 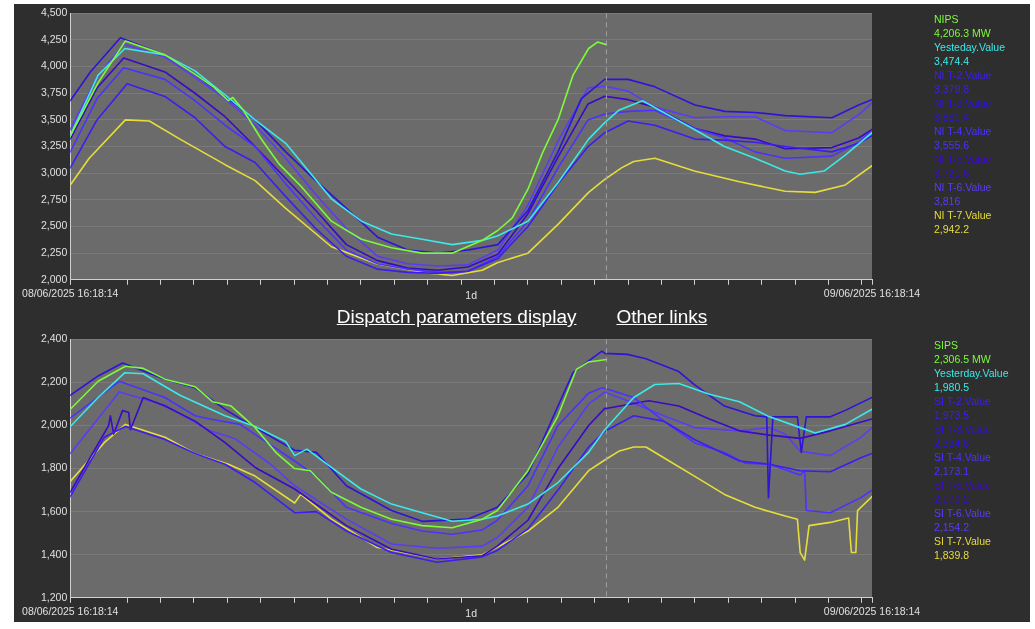 What do you see at coordinates (54, 510) in the screenshot?
I see `y-tick-label: 1,600` at bounding box center [54, 510].